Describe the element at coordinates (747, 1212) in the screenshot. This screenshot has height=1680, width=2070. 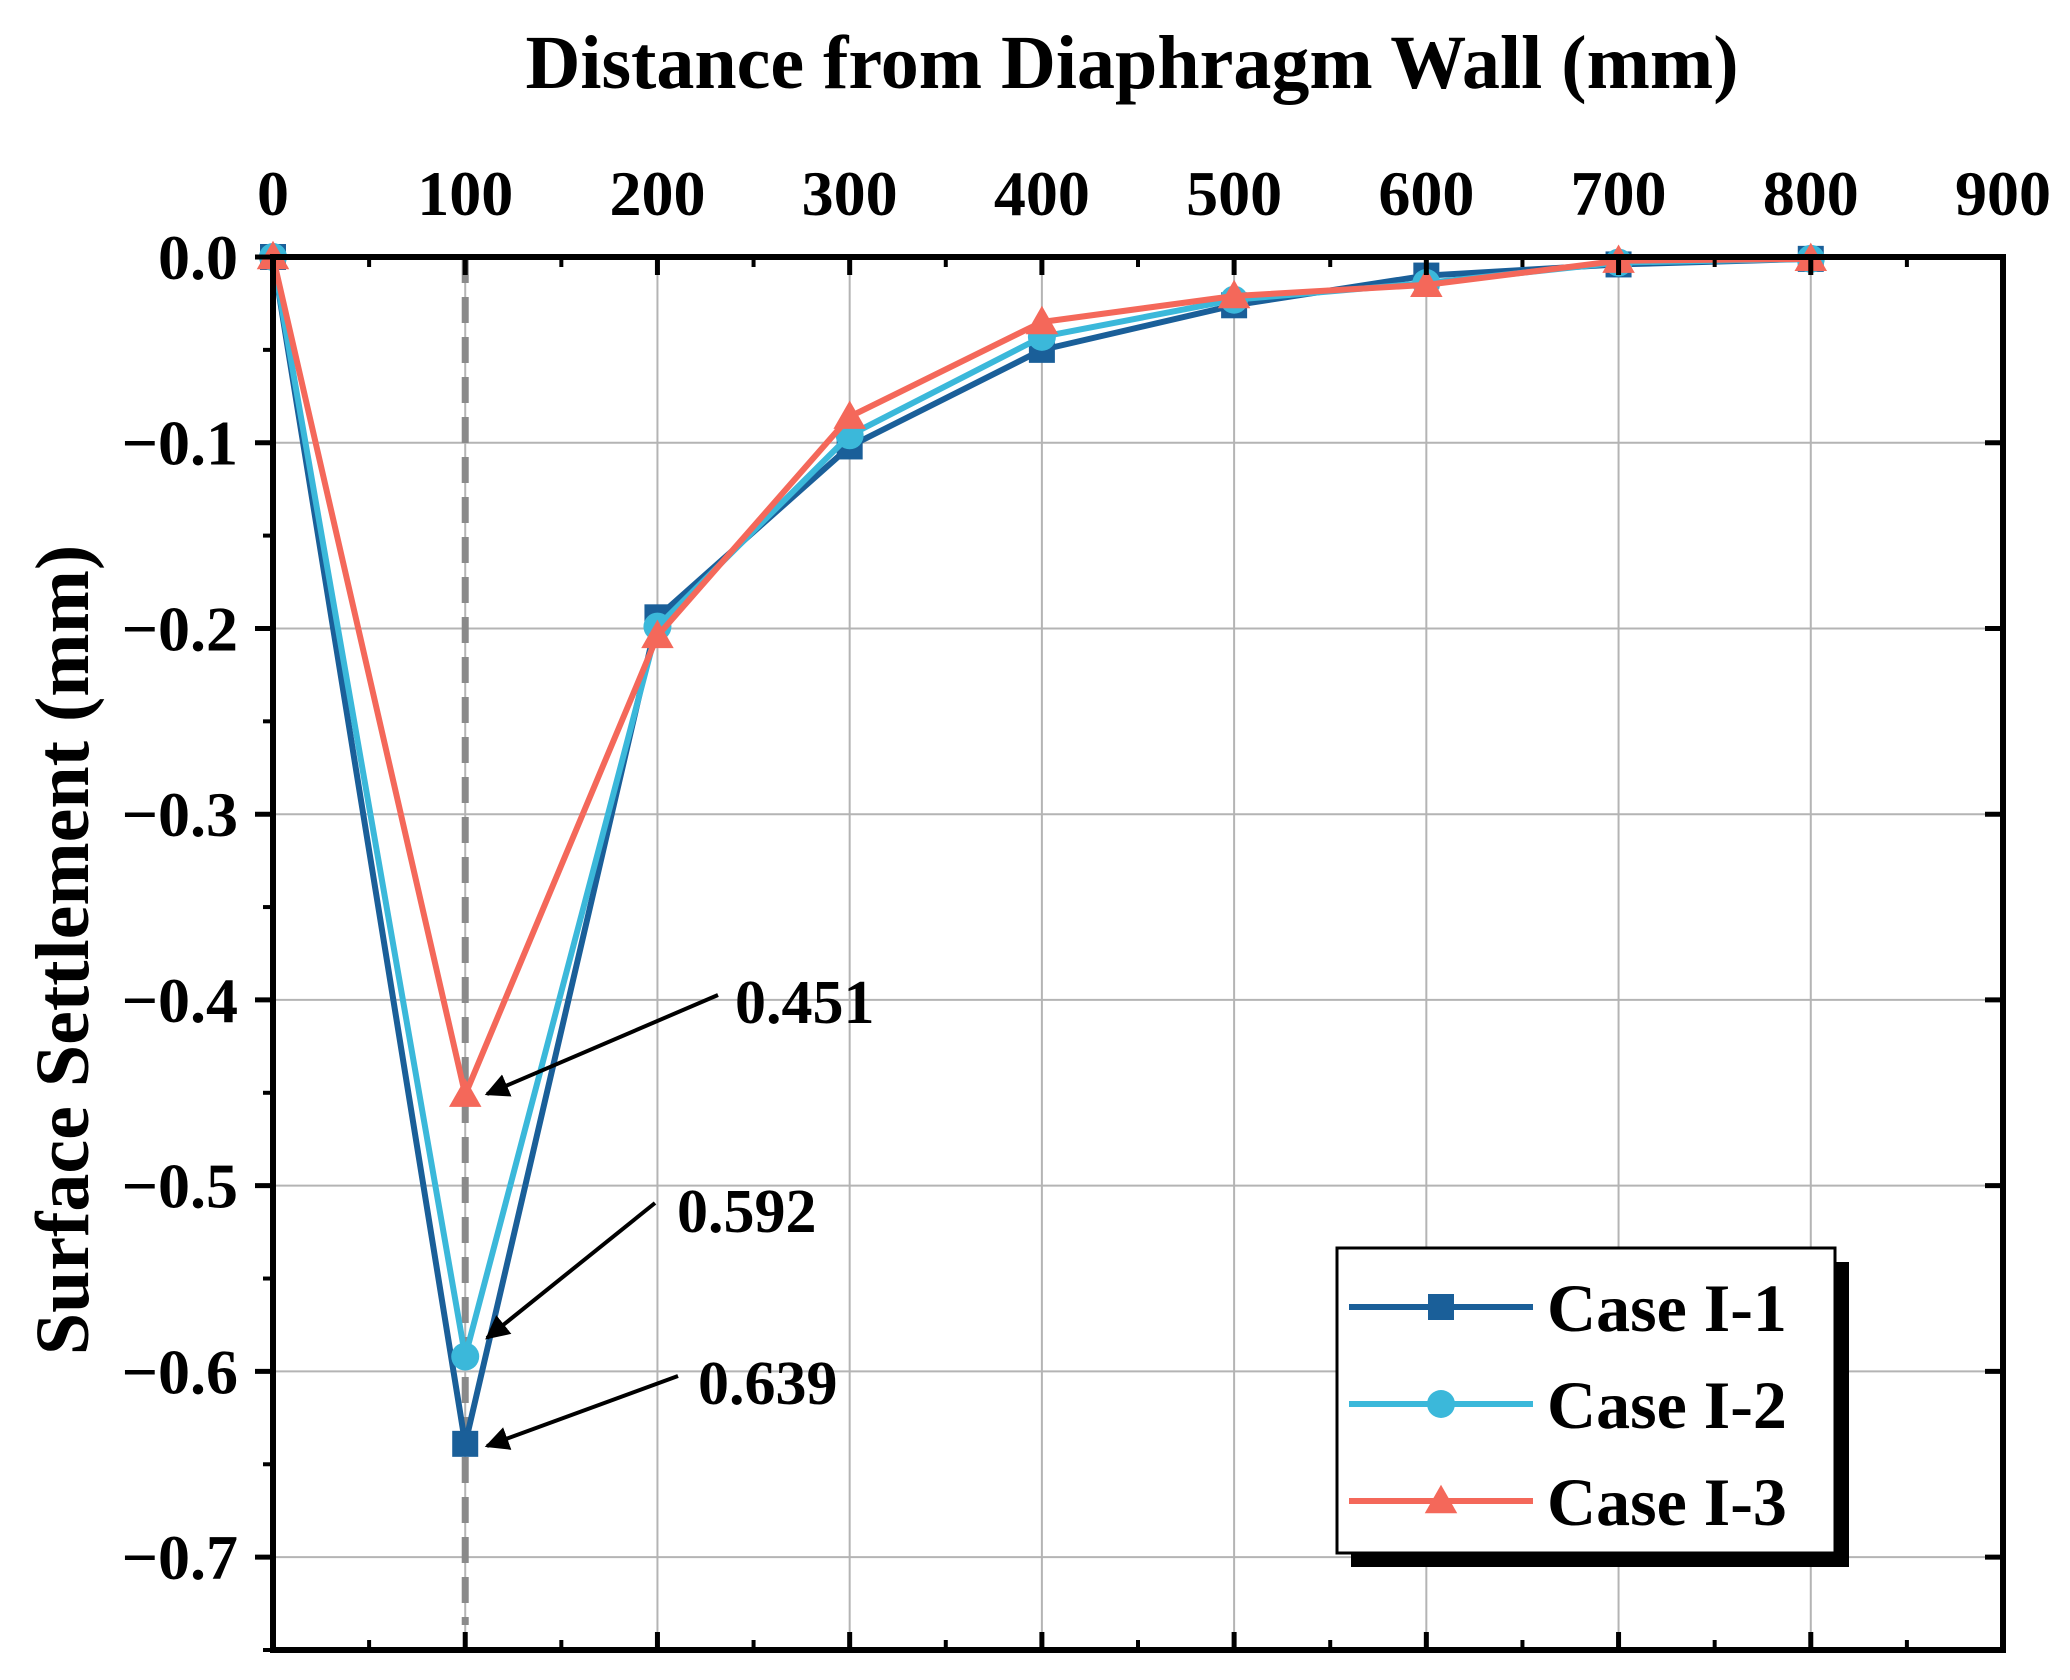
I see `annotation-label: 0.592` at that location.